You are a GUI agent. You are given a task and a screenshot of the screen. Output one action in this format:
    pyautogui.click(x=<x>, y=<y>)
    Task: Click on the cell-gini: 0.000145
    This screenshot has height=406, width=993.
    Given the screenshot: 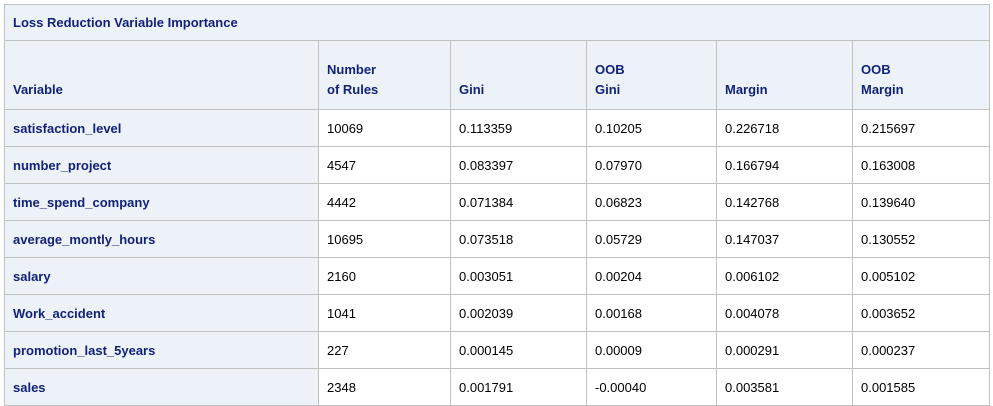 What is the action you would take?
    pyautogui.click(x=518, y=350)
    